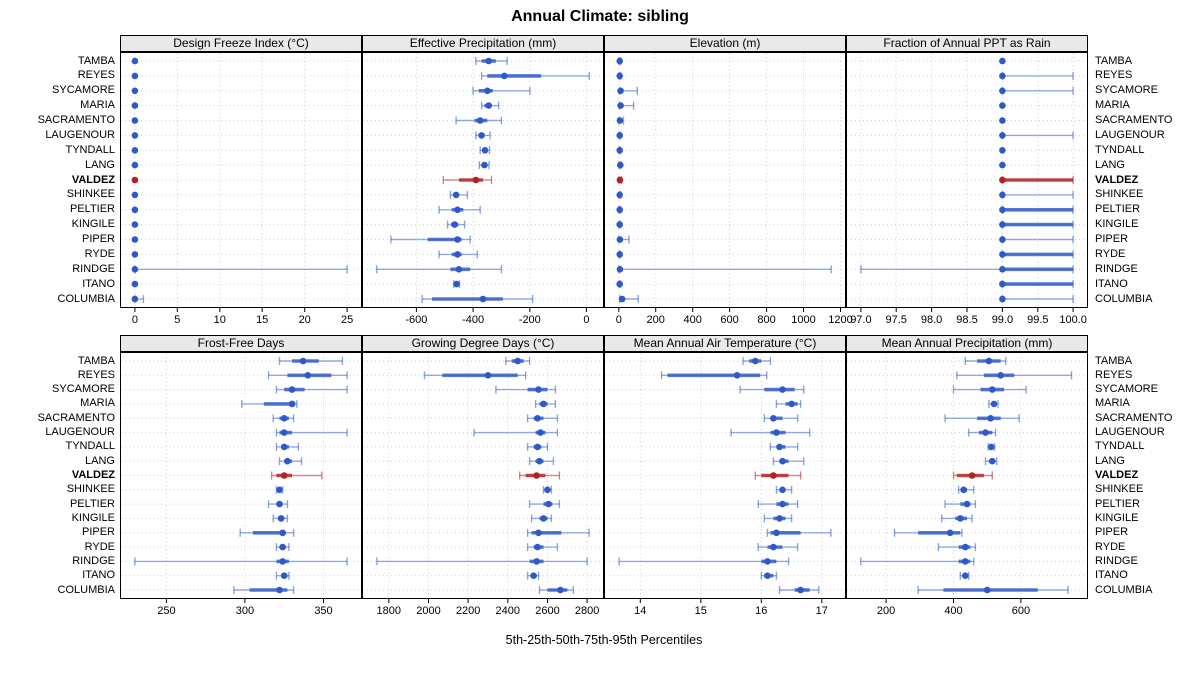 The width and height of the screenshot is (1200, 675). Describe the element at coordinates (508, 611) in the screenshot. I see `axis-tick-label: 2400` at that location.